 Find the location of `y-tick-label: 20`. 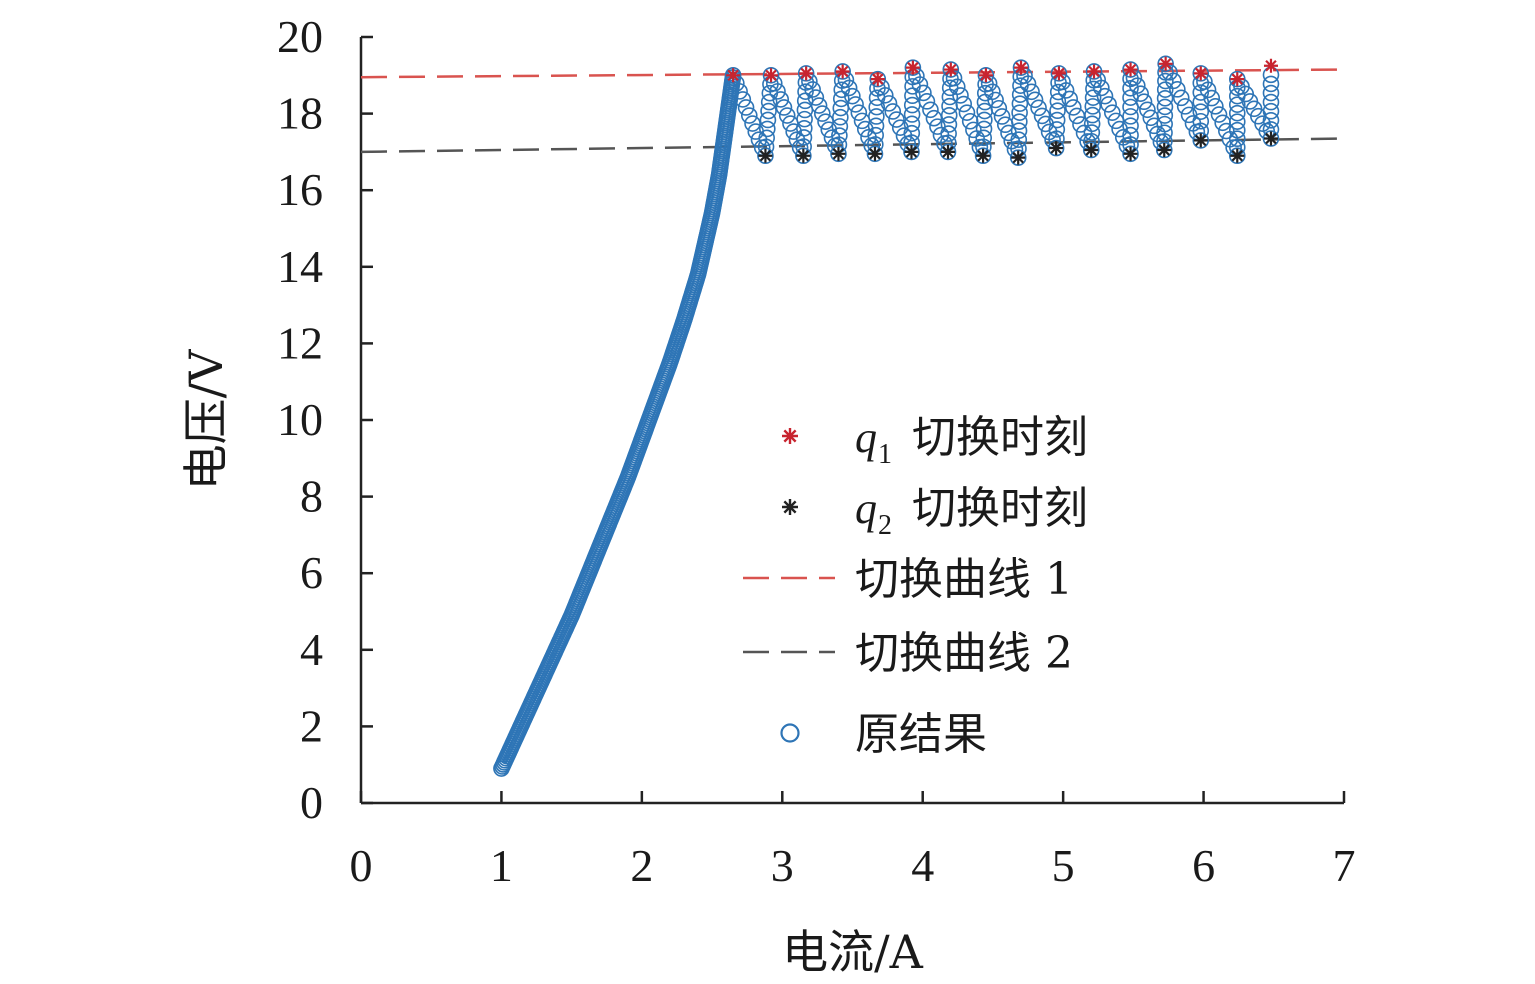

y-tick-label: 20 is located at coordinates (300, 36).